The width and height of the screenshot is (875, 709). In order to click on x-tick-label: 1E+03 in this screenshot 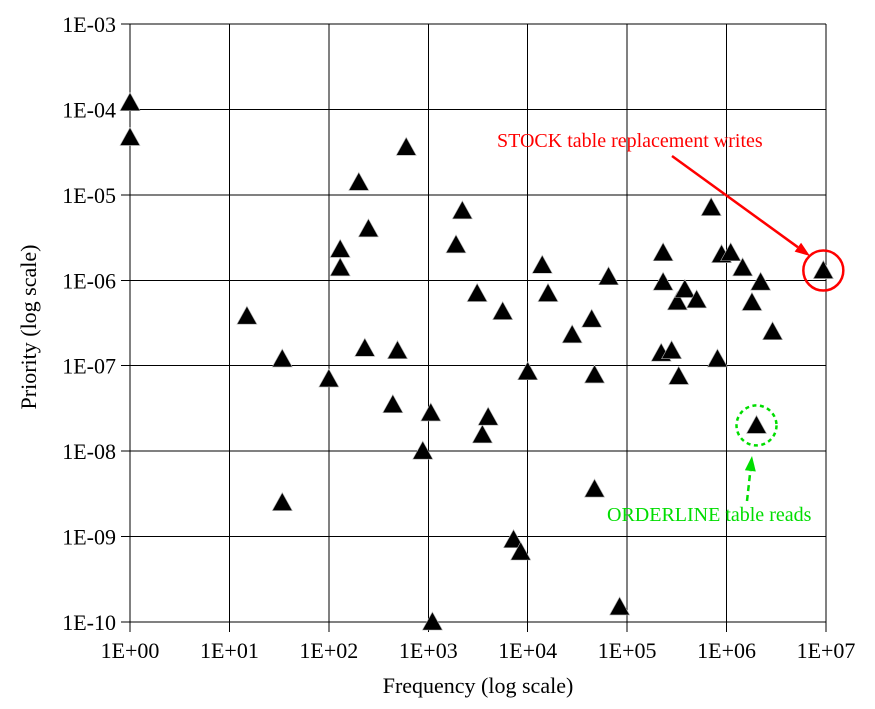, I will do `click(428, 650)`.